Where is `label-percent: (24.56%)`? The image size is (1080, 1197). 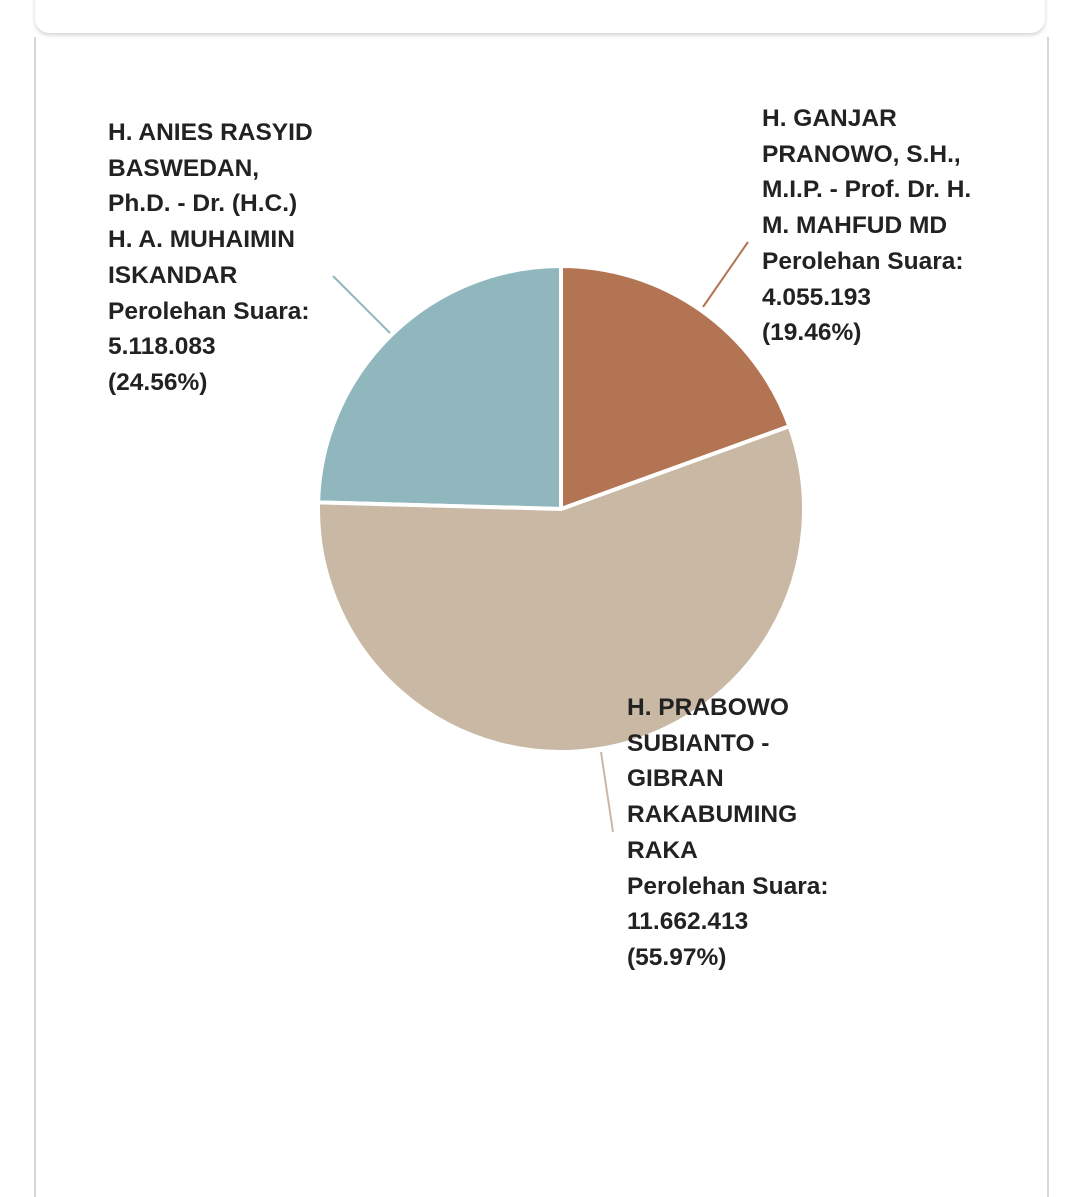 label-percent: (24.56%) is located at coordinates (158, 382).